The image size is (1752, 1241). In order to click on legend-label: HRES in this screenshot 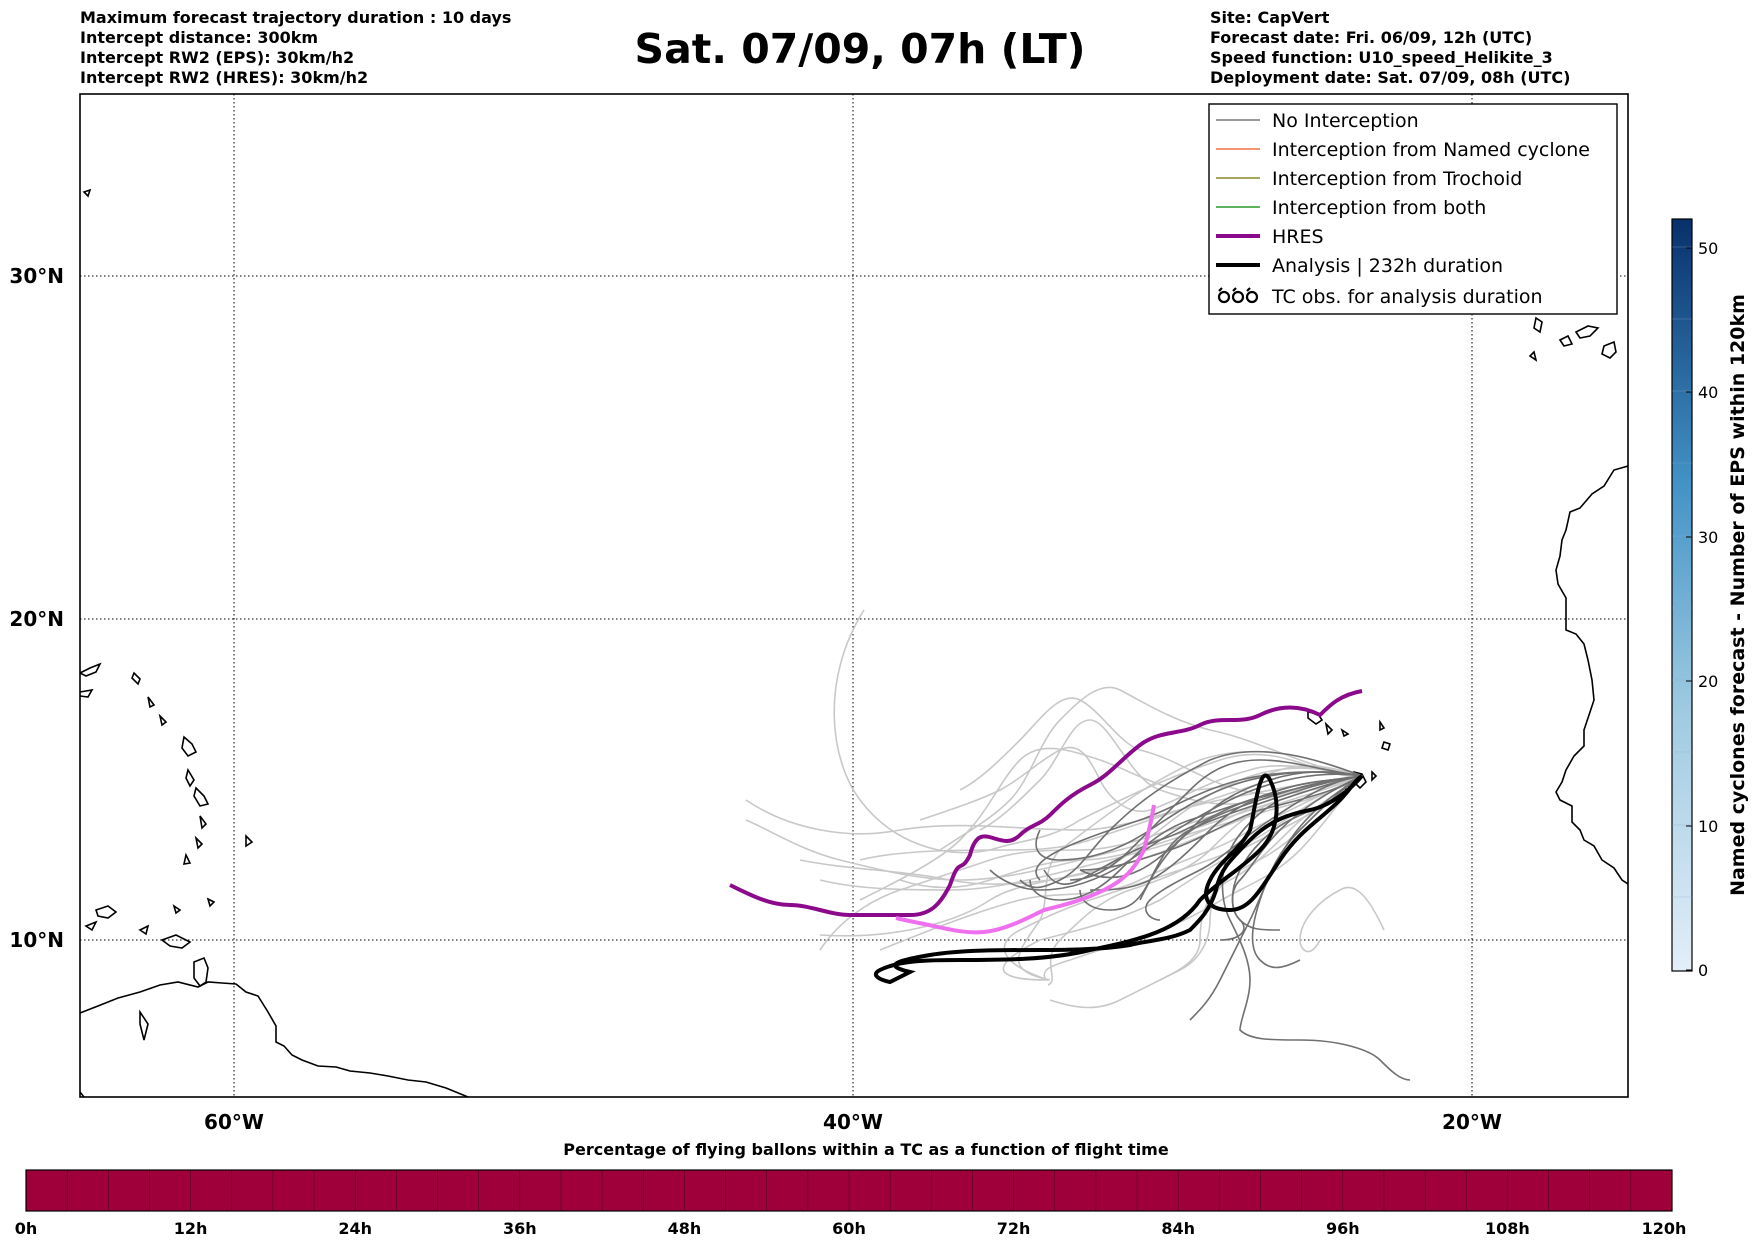, I will do `click(1298, 237)`.